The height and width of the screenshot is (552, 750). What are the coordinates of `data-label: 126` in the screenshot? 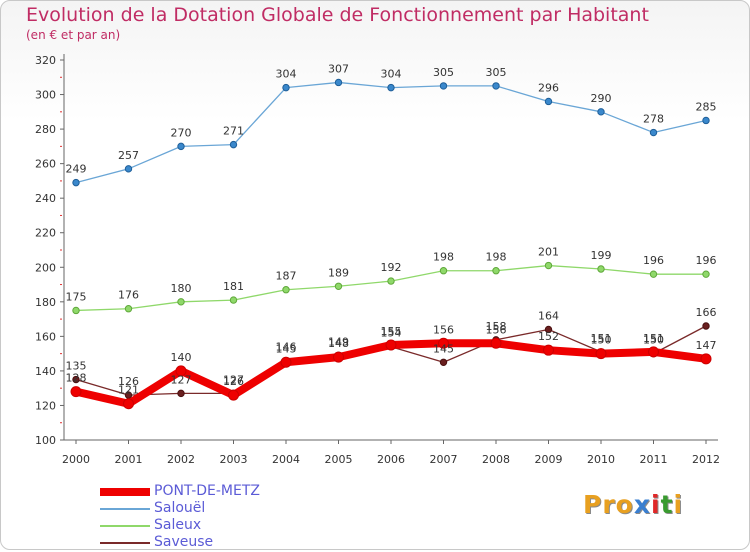 It's located at (233, 381).